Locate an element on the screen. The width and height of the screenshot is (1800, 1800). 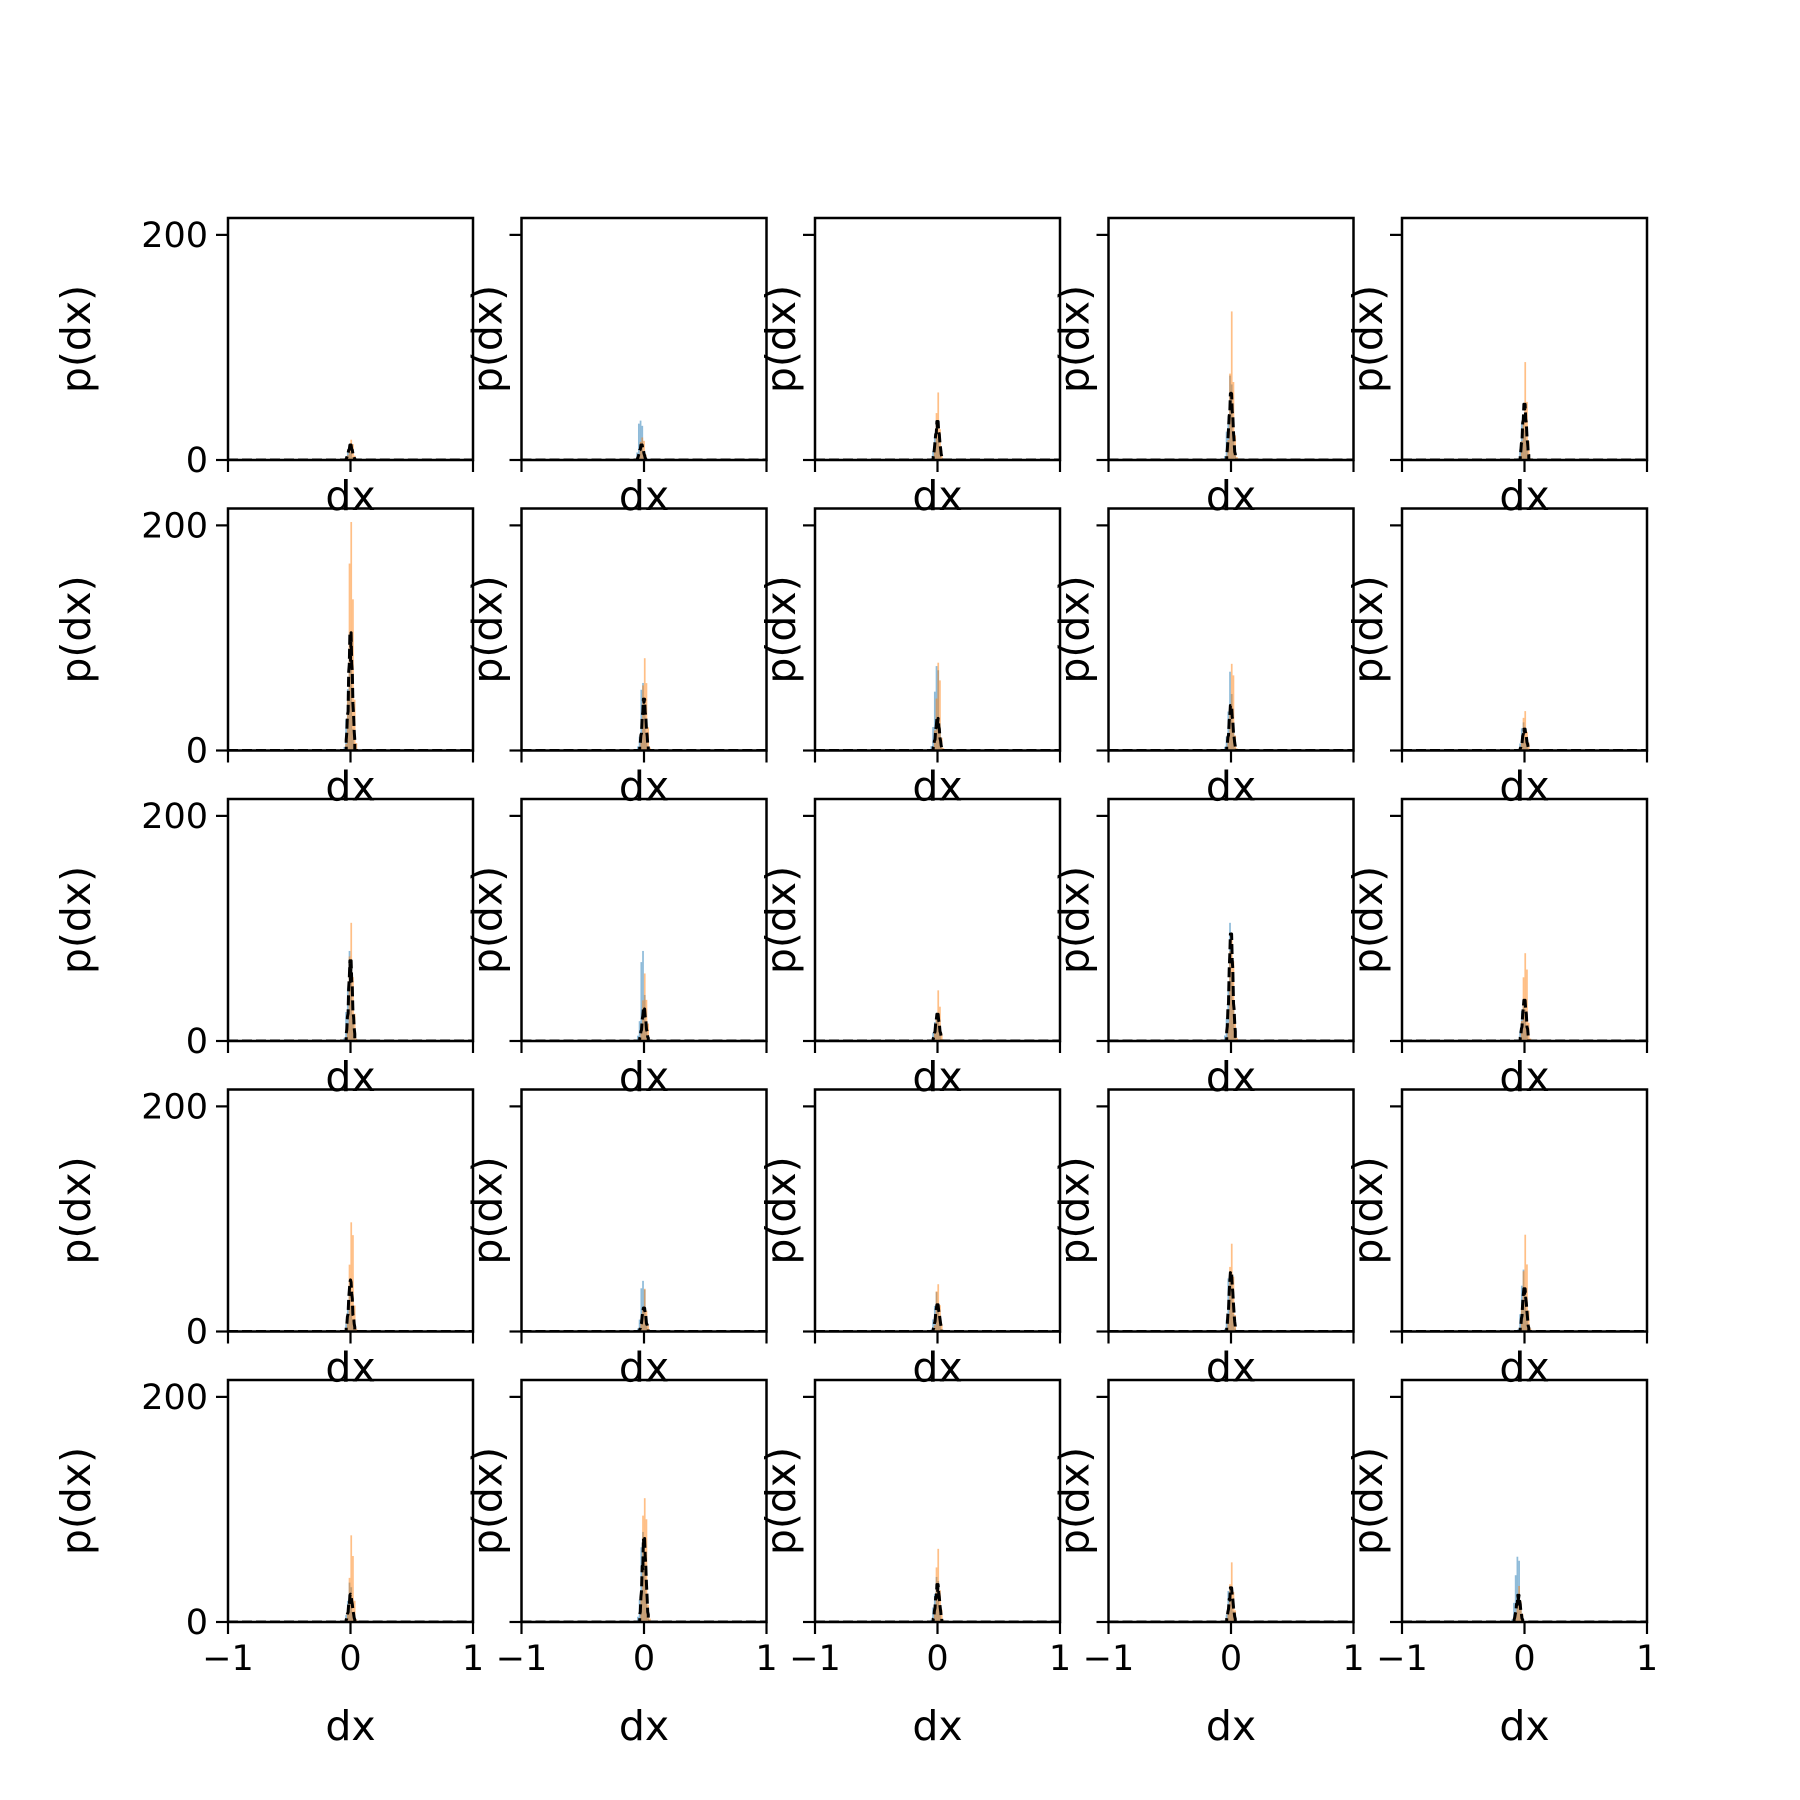
subplot-r1-c4 is located at coordinates (1519, 635).